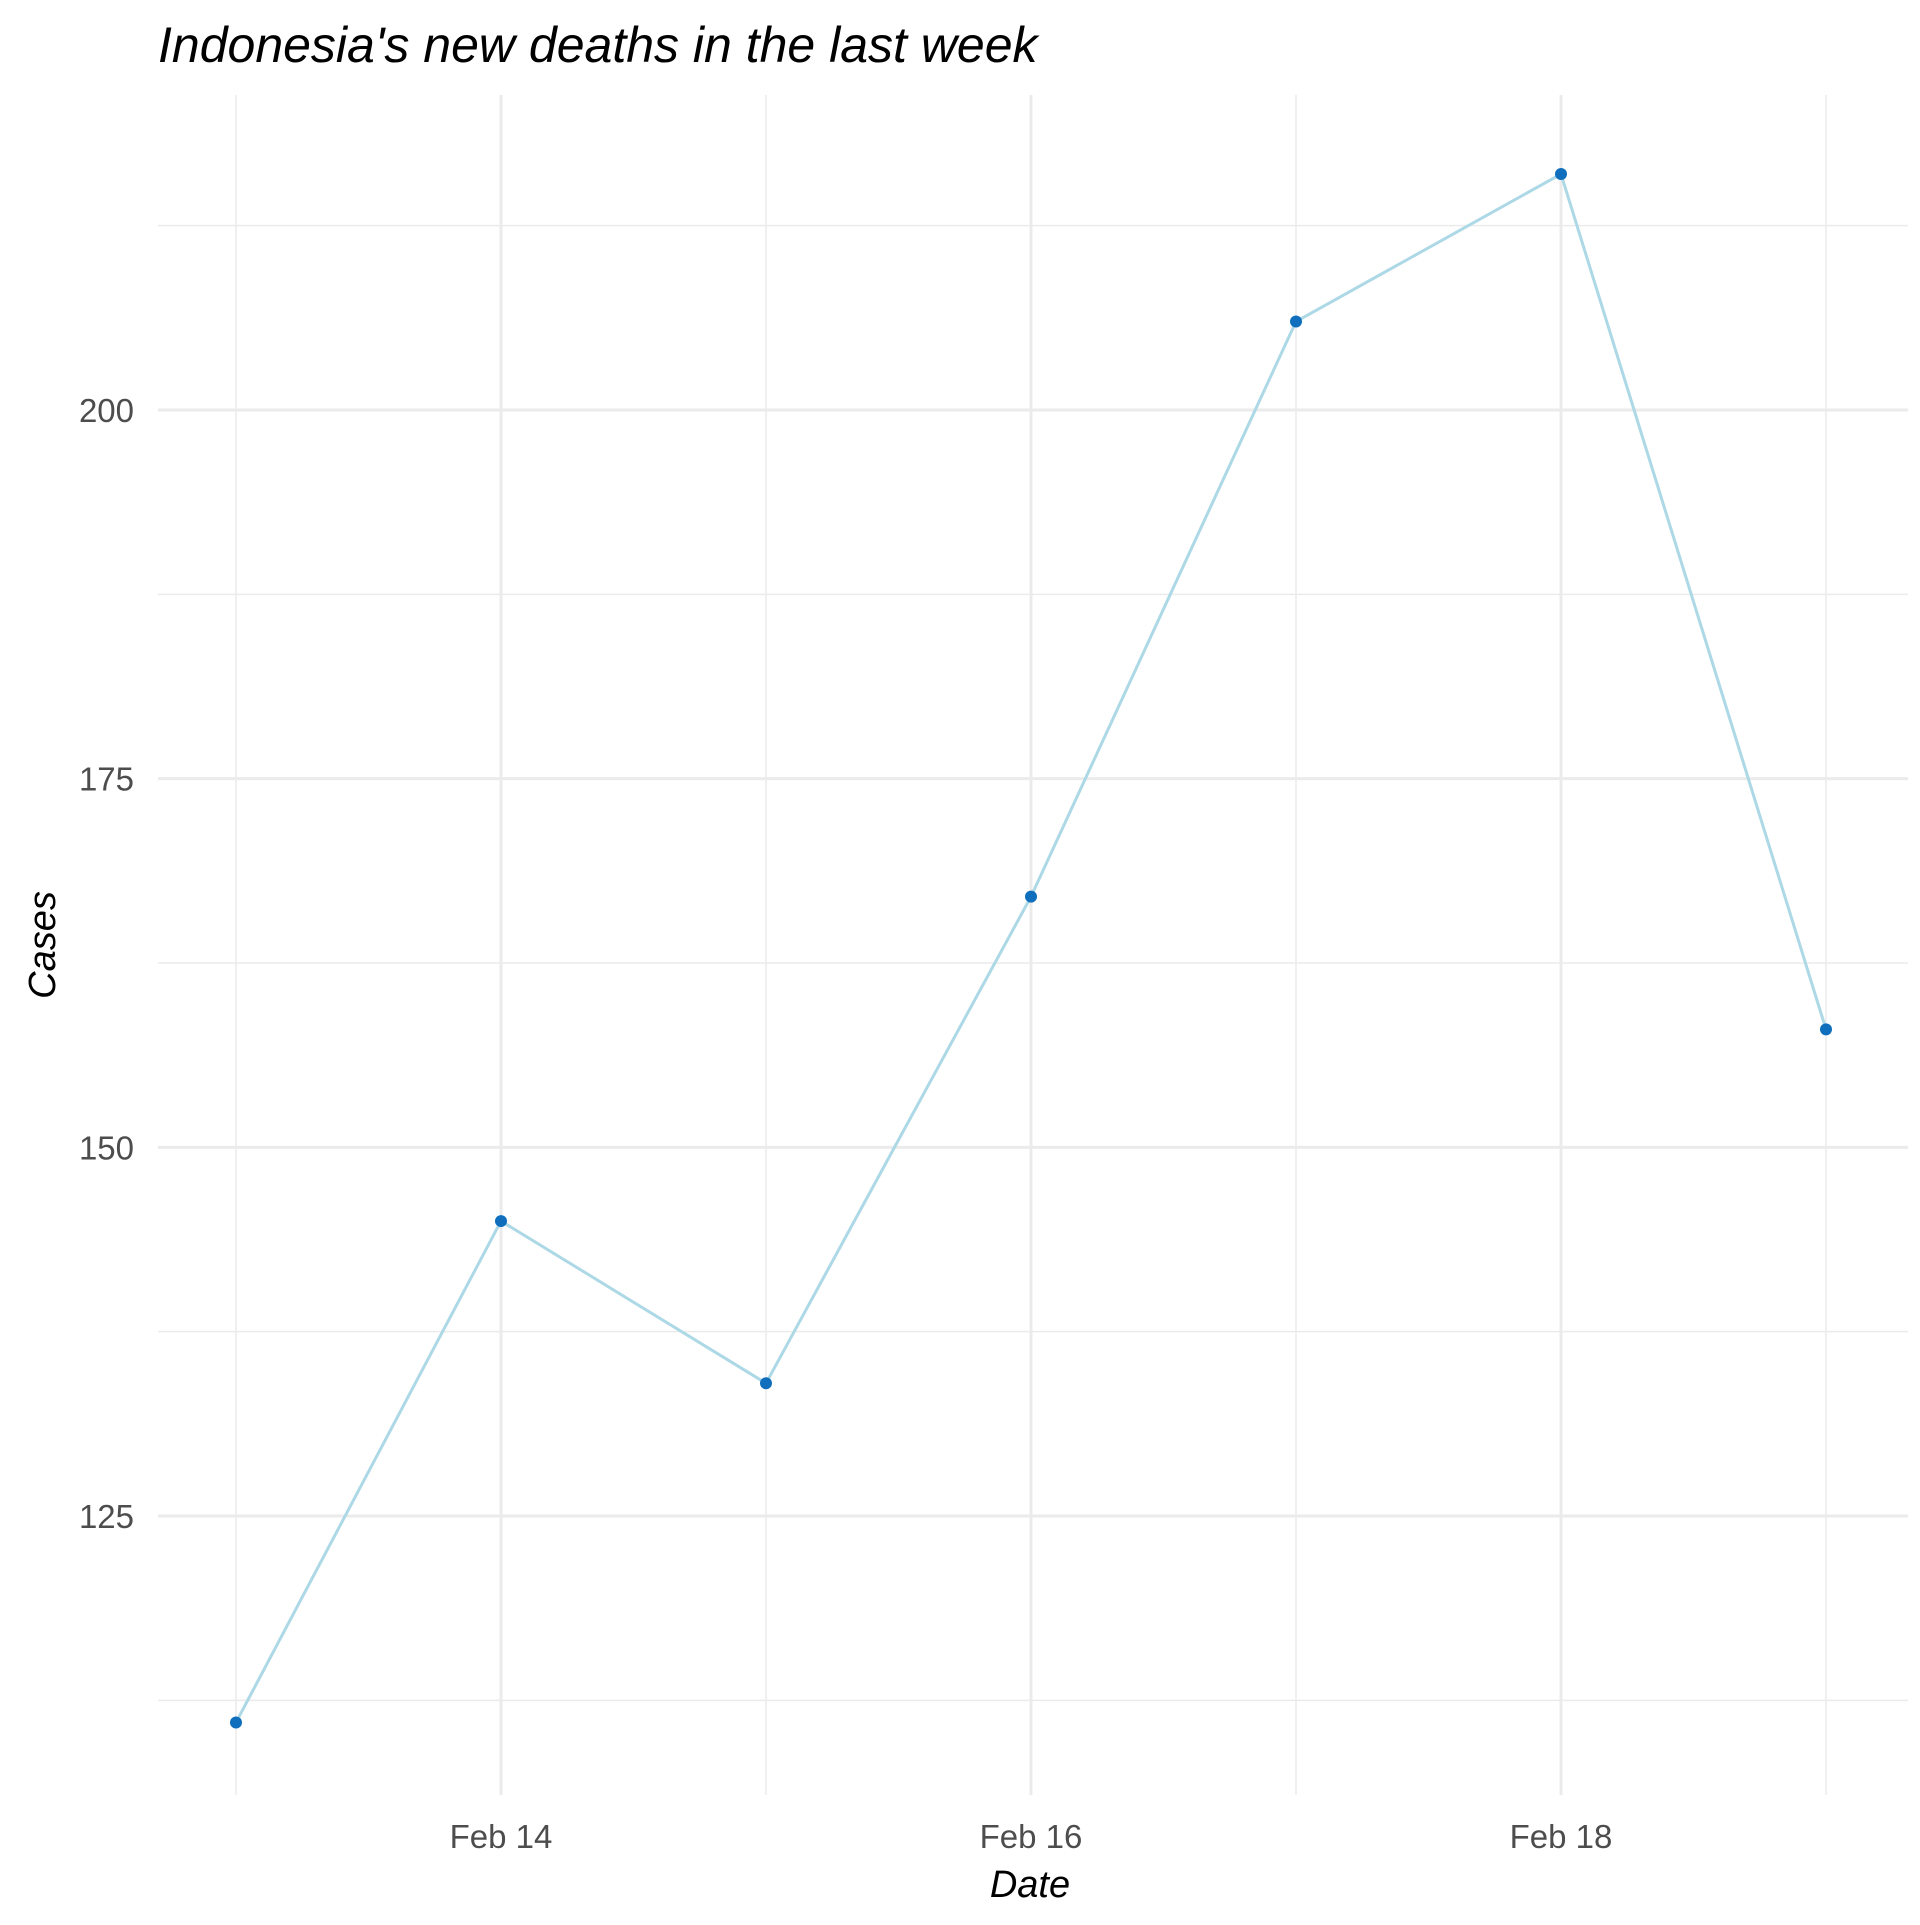 The width and height of the screenshot is (1920, 1925). Describe the element at coordinates (599, 45) in the screenshot. I see `chart-title: Indonesia's new deaths in the last week` at that location.